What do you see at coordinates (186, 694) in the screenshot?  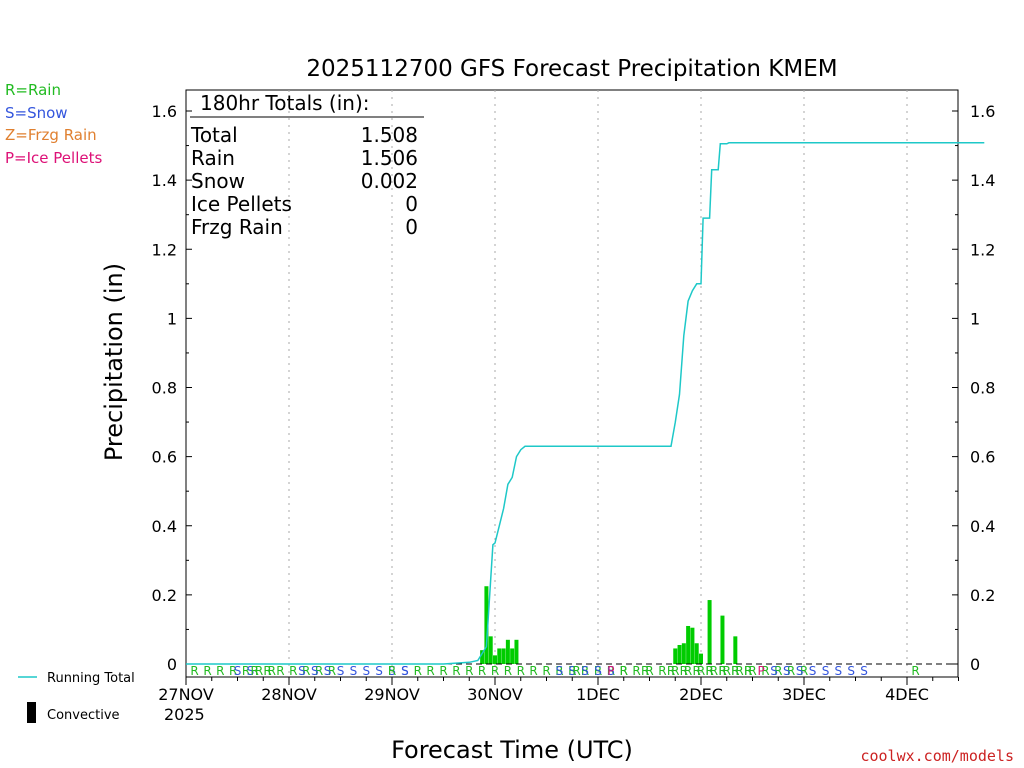 I see `x-tick-label: 27NOV` at bounding box center [186, 694].